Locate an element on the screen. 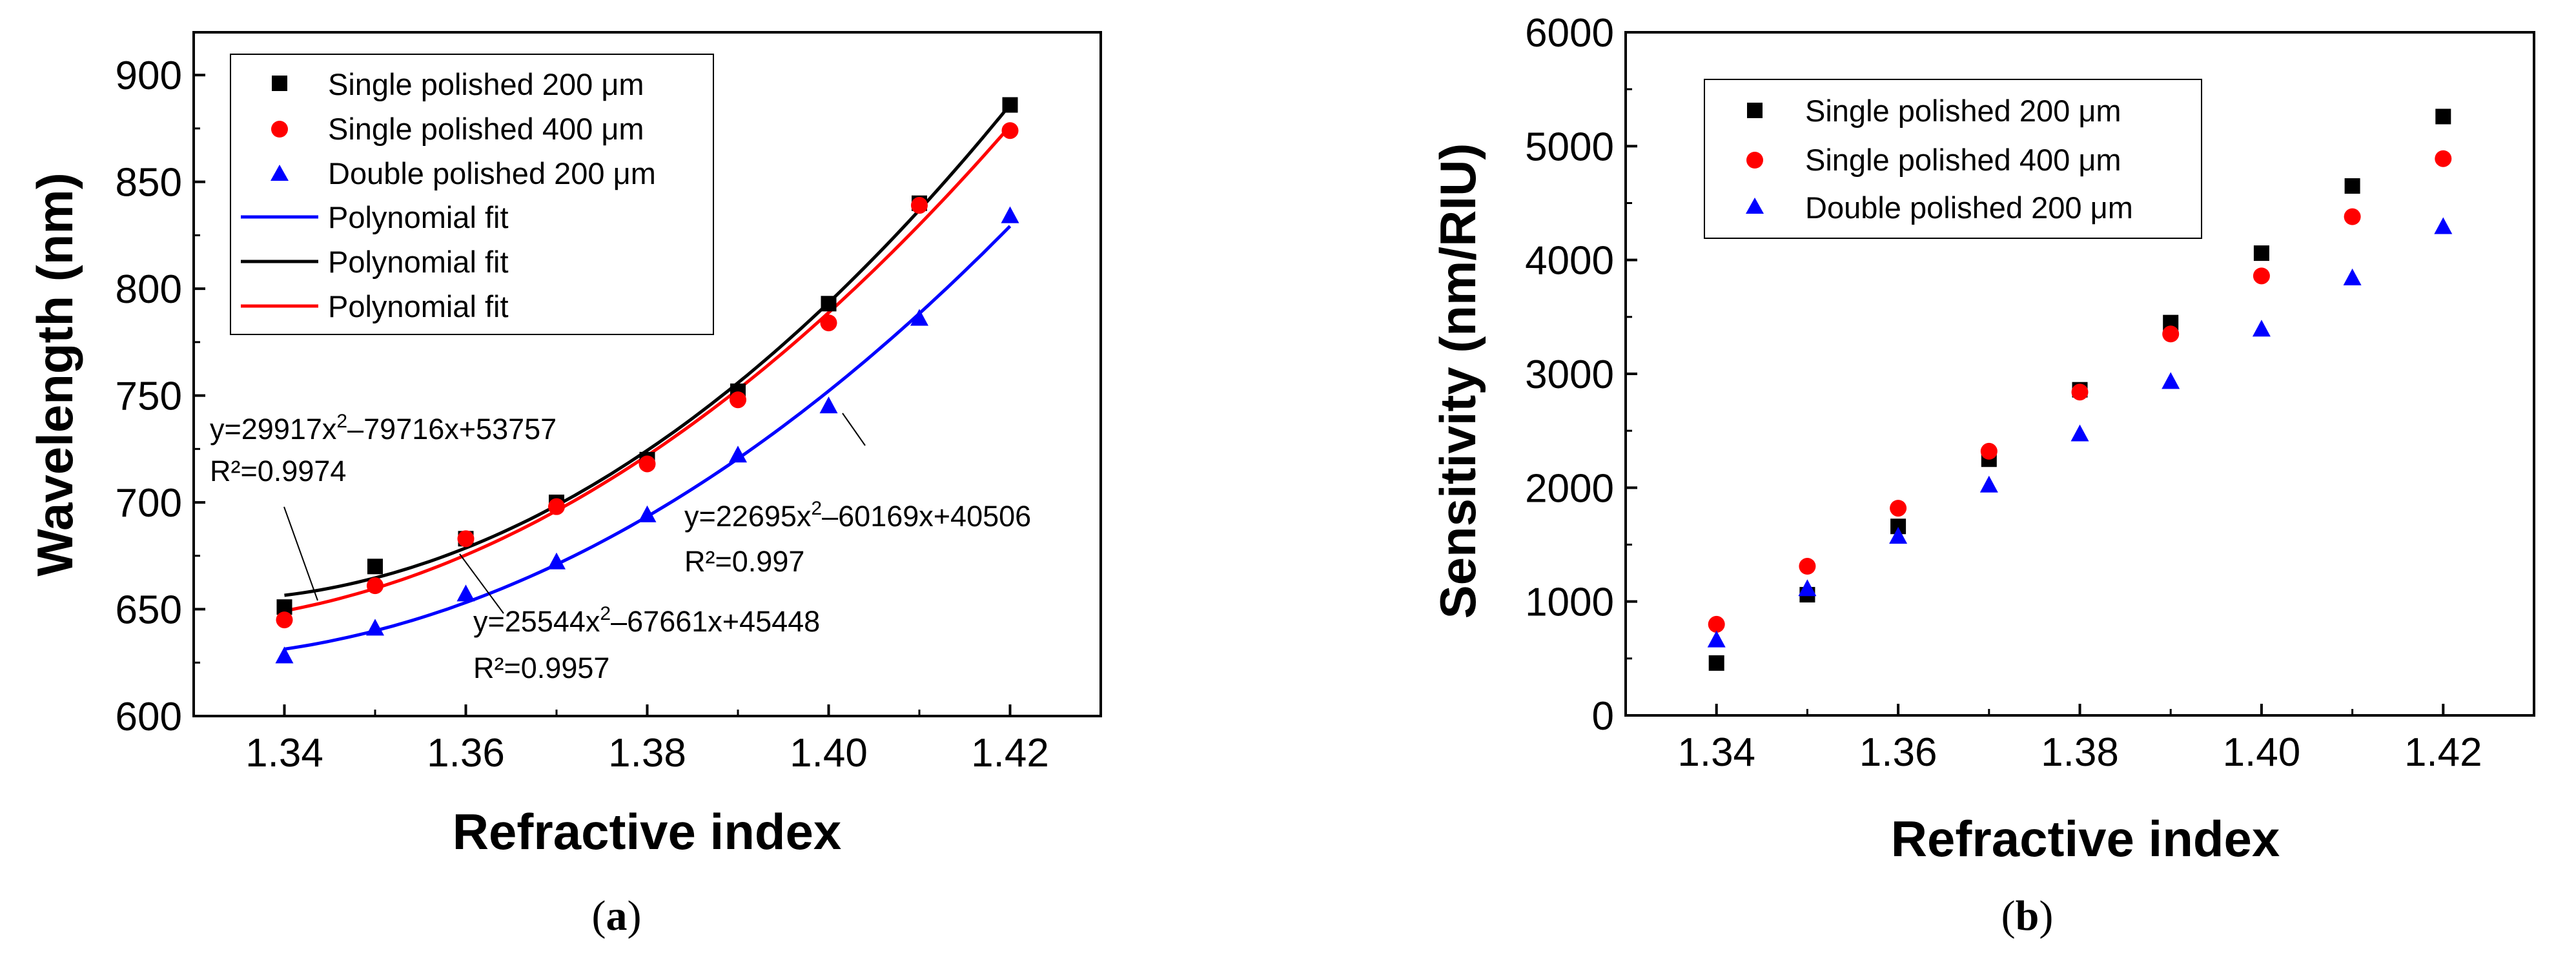 The image size is (2576, 953). fit-r2: R²=0.9957 is located at coordinates (541, 667).